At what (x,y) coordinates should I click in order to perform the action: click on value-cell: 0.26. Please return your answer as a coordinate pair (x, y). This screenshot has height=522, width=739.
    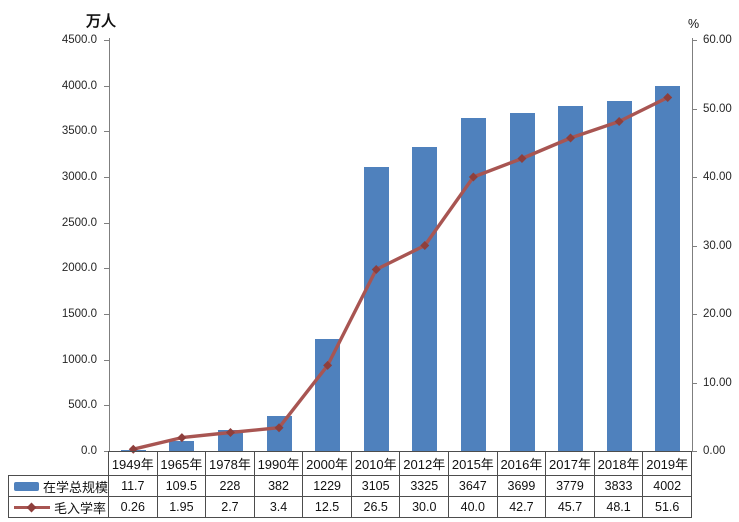
    Looking at the image, I should click on (133, 507).